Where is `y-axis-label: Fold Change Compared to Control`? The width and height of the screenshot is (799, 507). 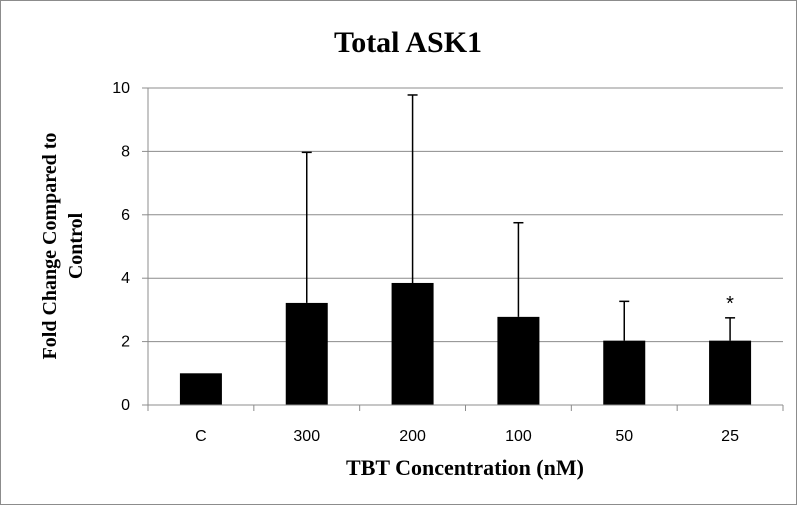
y-axis-label: Fold Change Compared to Control is located at coordinates (63, 246).